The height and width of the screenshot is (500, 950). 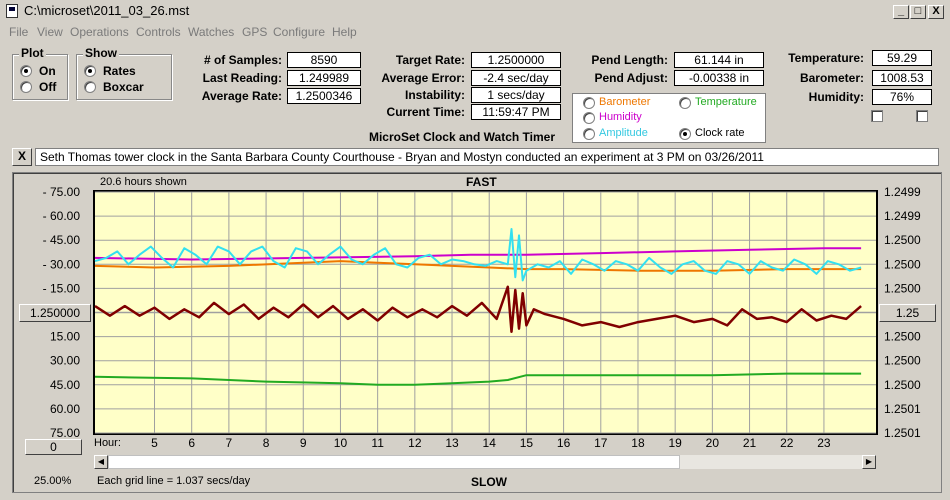 I want to click on hour-tick-label: 9, so click(x=303, y=443).